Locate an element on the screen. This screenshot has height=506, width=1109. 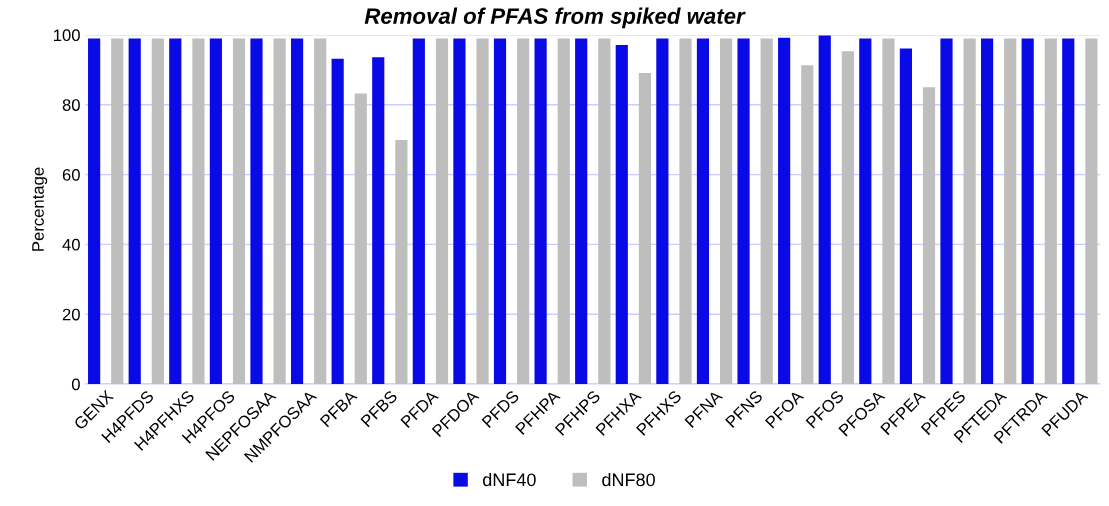
legend-label: dNF80 is located at coordinates (628, 479).